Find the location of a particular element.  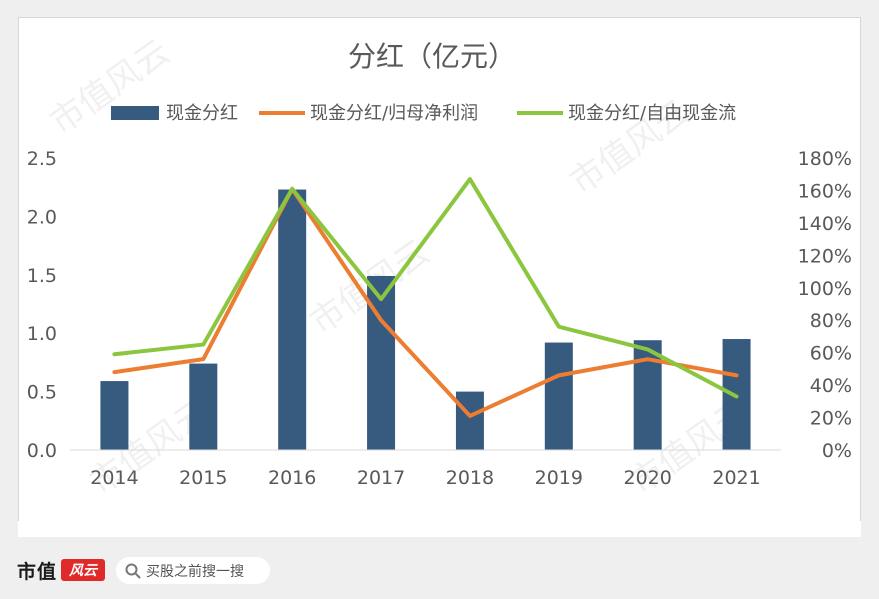

y-right-tick: 140% is located at coordinates (825, 224).